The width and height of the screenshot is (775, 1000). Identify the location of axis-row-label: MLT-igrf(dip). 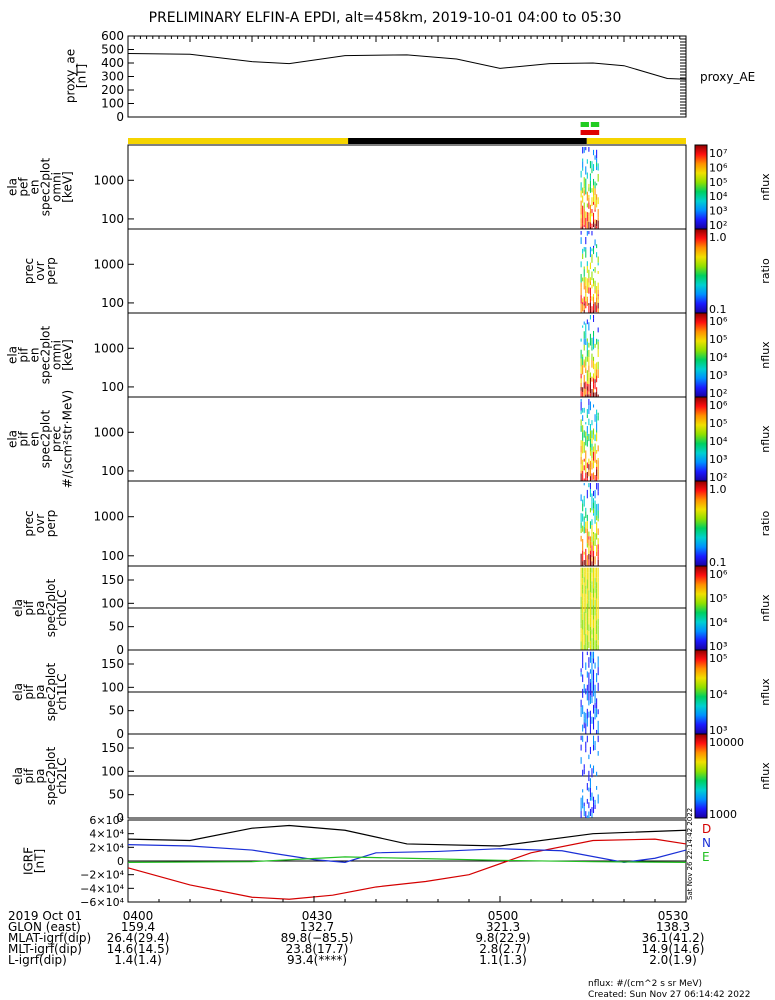
(45, 949).